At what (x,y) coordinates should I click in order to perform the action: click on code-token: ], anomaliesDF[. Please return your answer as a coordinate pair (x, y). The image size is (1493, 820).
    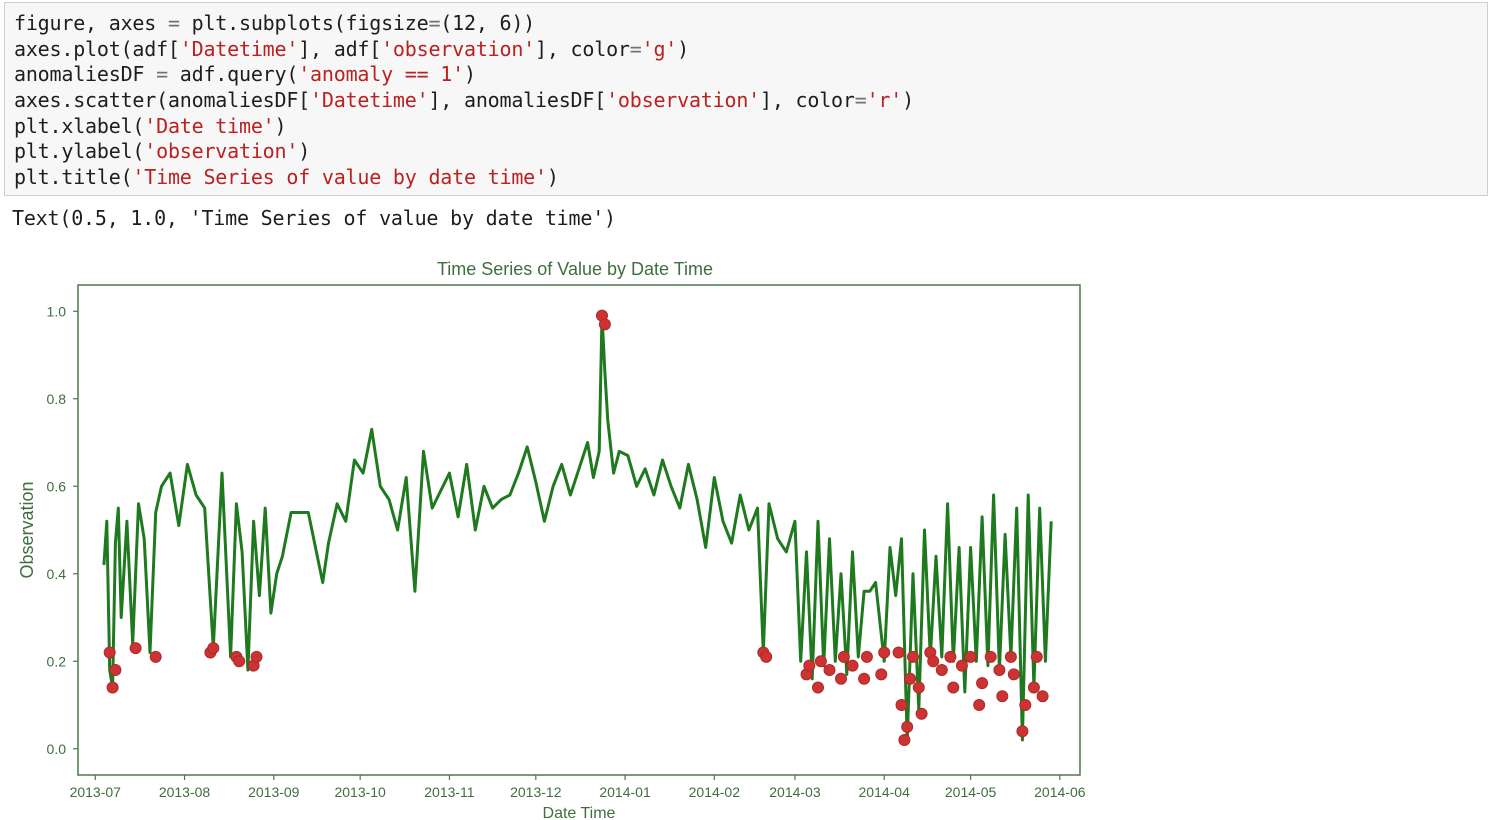
    Looking at the image, I should click on (517, 100).